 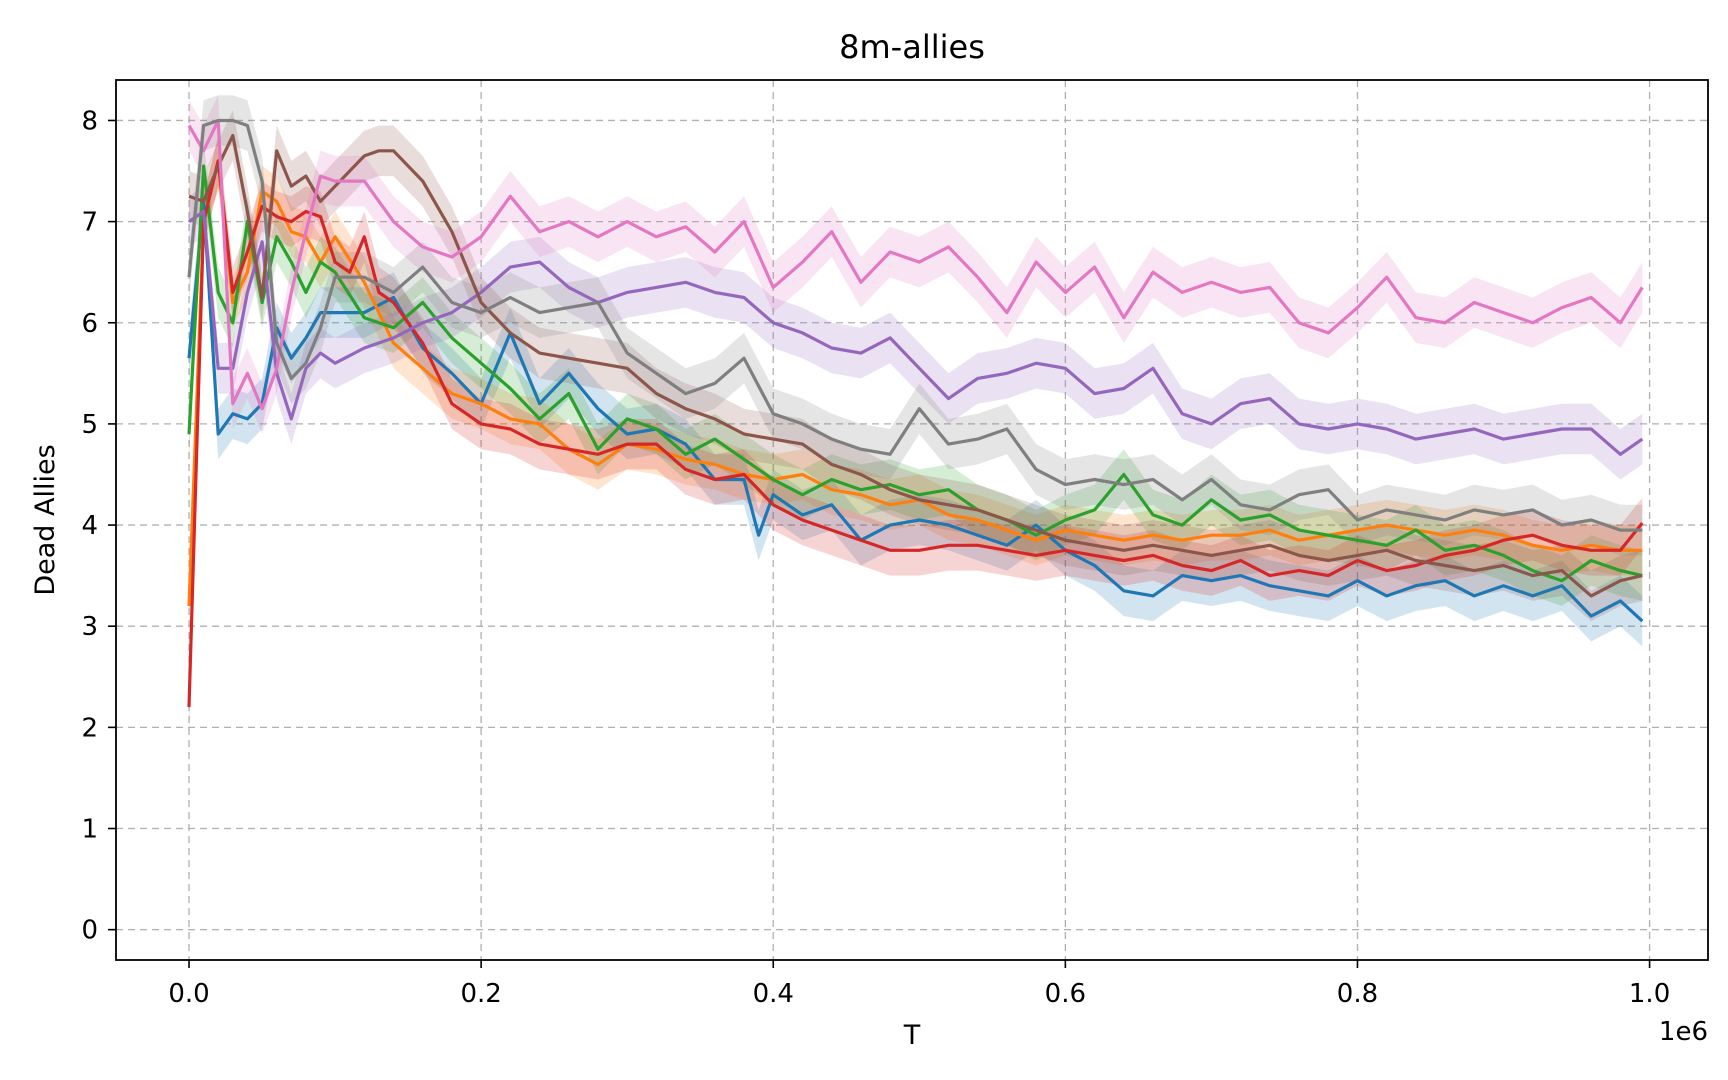 What do you see at coordinates (89, 931) in the screenshot?
I see `y-tick-label: 0` at bounding box center [89, 931].